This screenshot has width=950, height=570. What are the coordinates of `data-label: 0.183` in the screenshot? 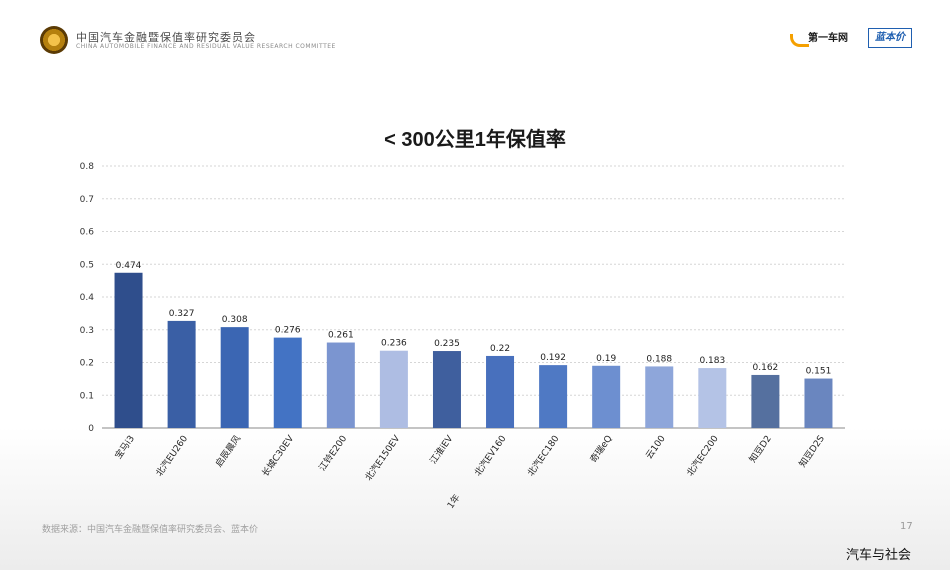 It's located at (712, 361).